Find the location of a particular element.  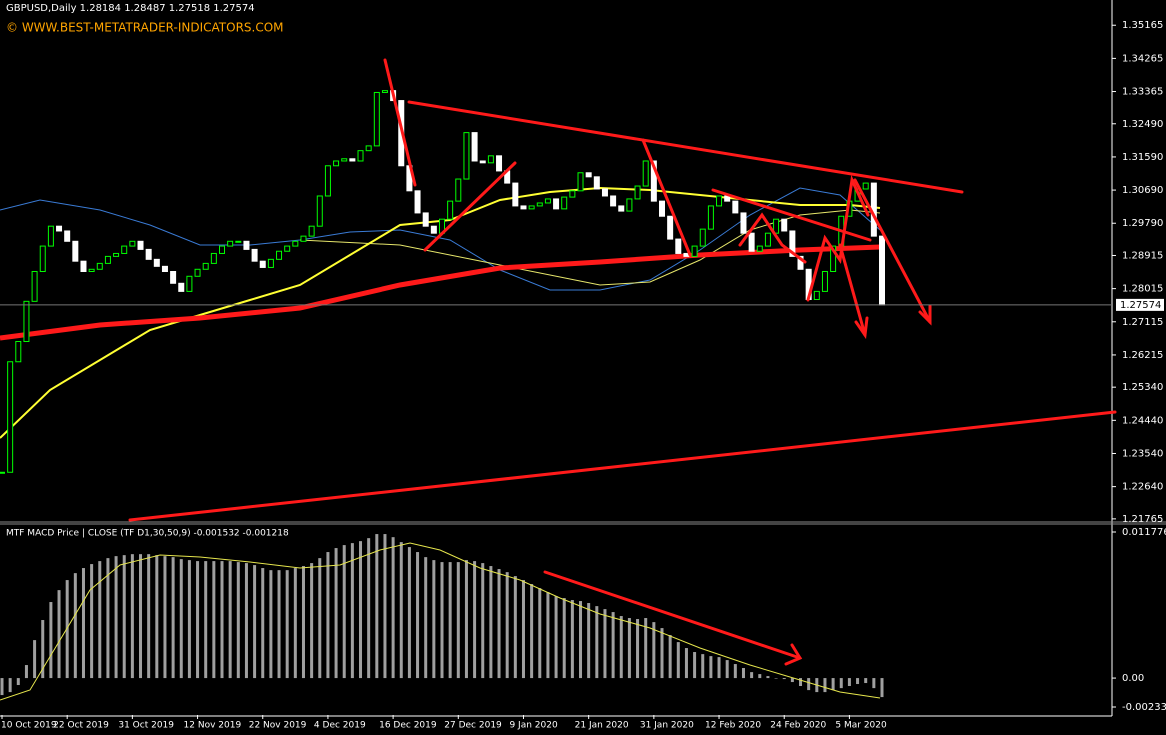

x-tick-label: 22 Nov 2019 is located at coordinates (278, 726).